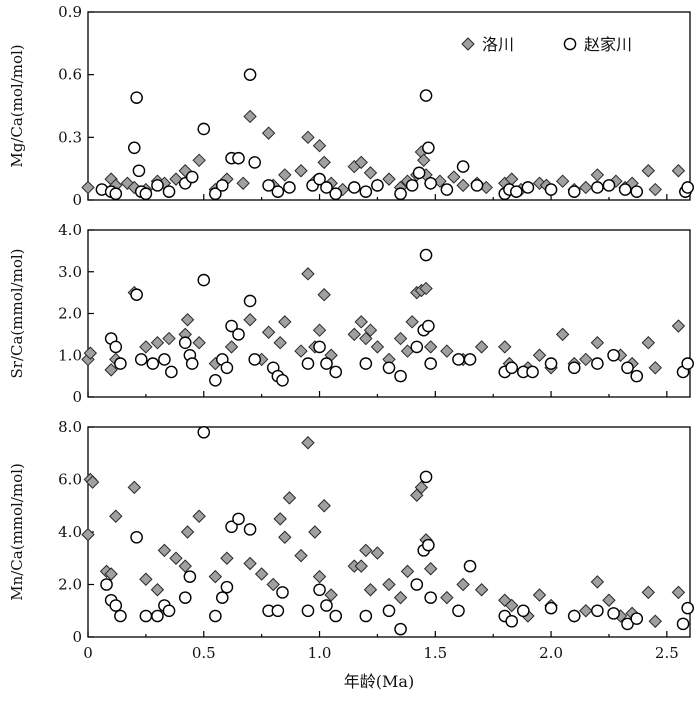 The height and width of the screenshot is (708, 700). What do you see at coordinates (70, 12) in the screenshot?
I see `y-tick-label: 0.9` at bounding box center [70, 12].